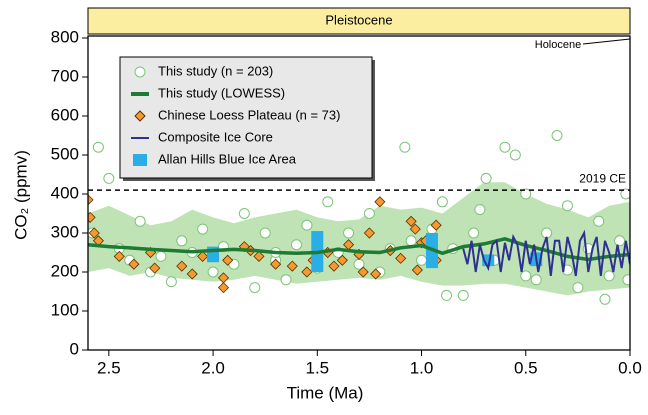 The height and width of the screenshot is (415, 648). I want to click on legend-label: This study (LOWESS), so click(221, 92).